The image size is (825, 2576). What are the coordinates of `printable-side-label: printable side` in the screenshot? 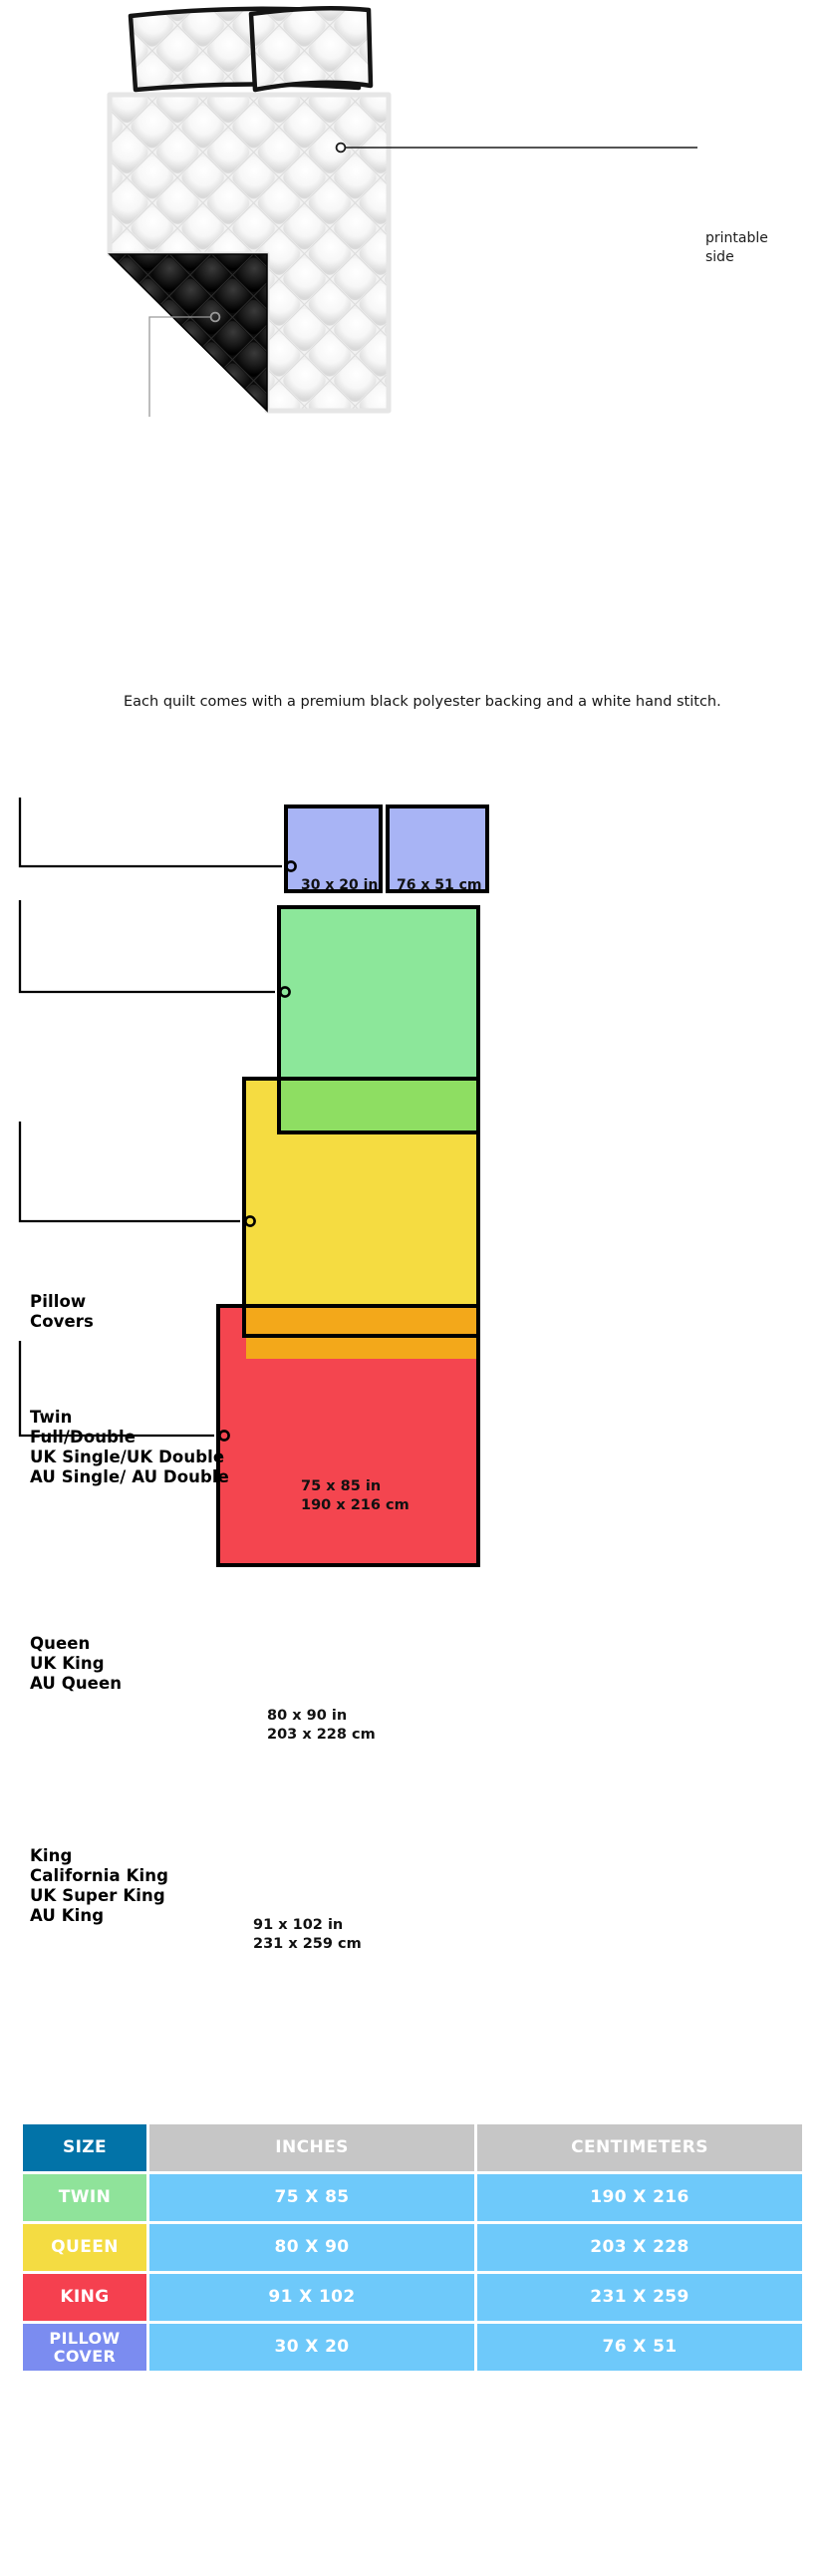 It's located at (736, 247).